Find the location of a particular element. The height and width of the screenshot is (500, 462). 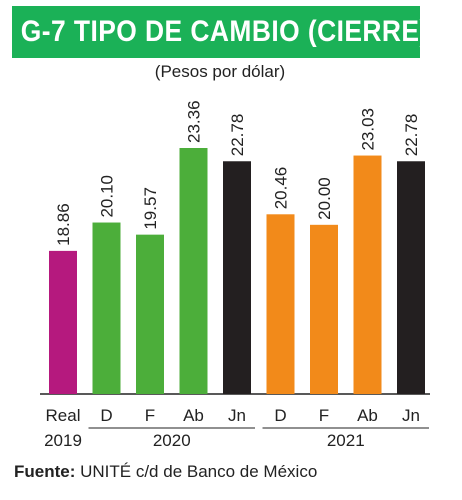

source-note: Fuente: UNITÉ c/d de Banco de México is located at coordinates (165, 472).